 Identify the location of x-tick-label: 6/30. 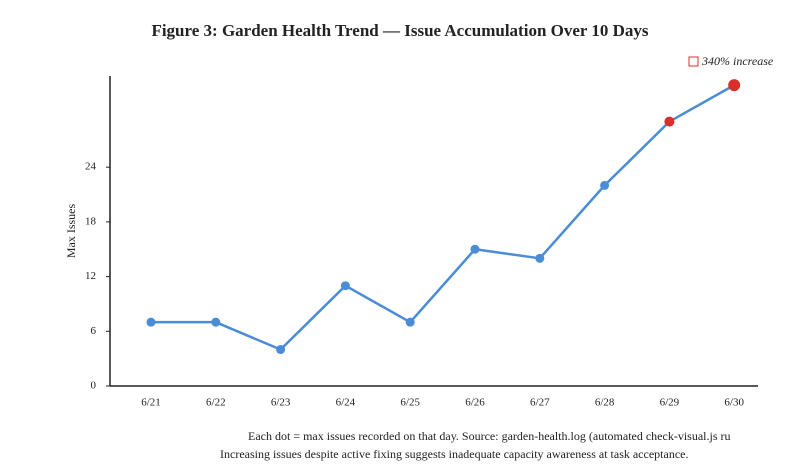
(734, 403).